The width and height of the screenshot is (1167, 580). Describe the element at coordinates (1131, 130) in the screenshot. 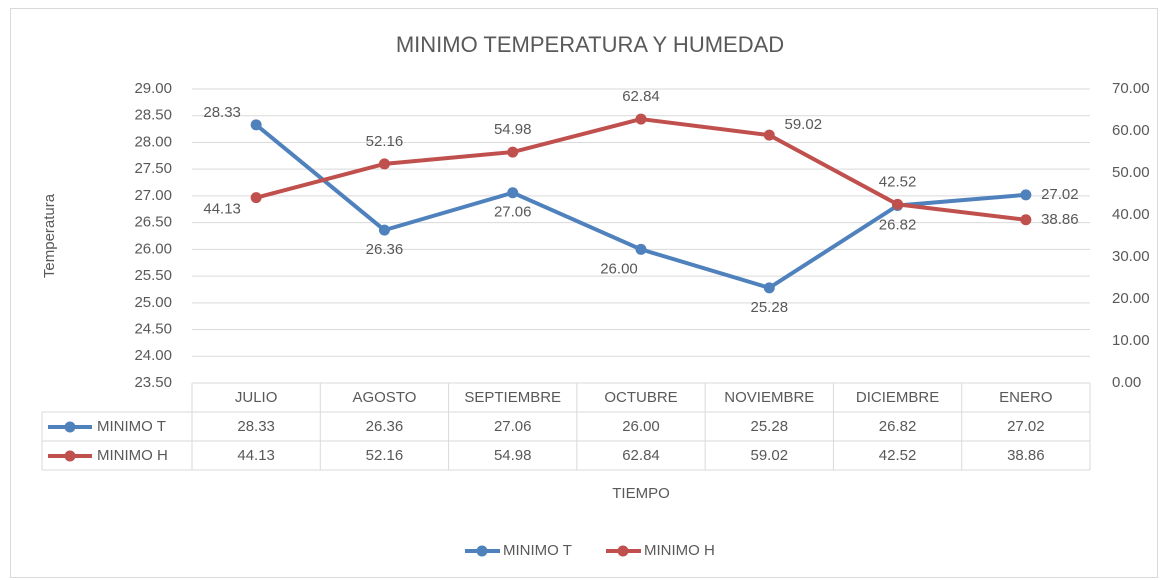

I see `y2-tick-label: 60.00` at that location.